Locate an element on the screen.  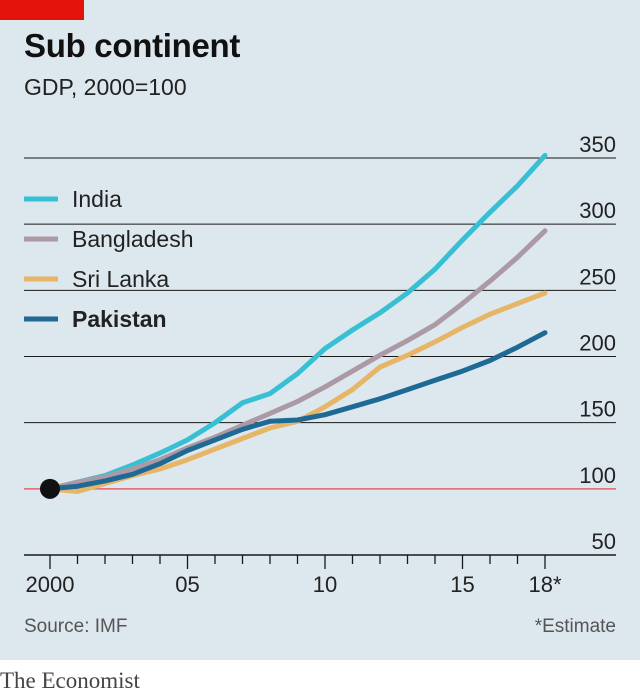
estimate-footnote: *Estimate is located at coordinates (575, 626).